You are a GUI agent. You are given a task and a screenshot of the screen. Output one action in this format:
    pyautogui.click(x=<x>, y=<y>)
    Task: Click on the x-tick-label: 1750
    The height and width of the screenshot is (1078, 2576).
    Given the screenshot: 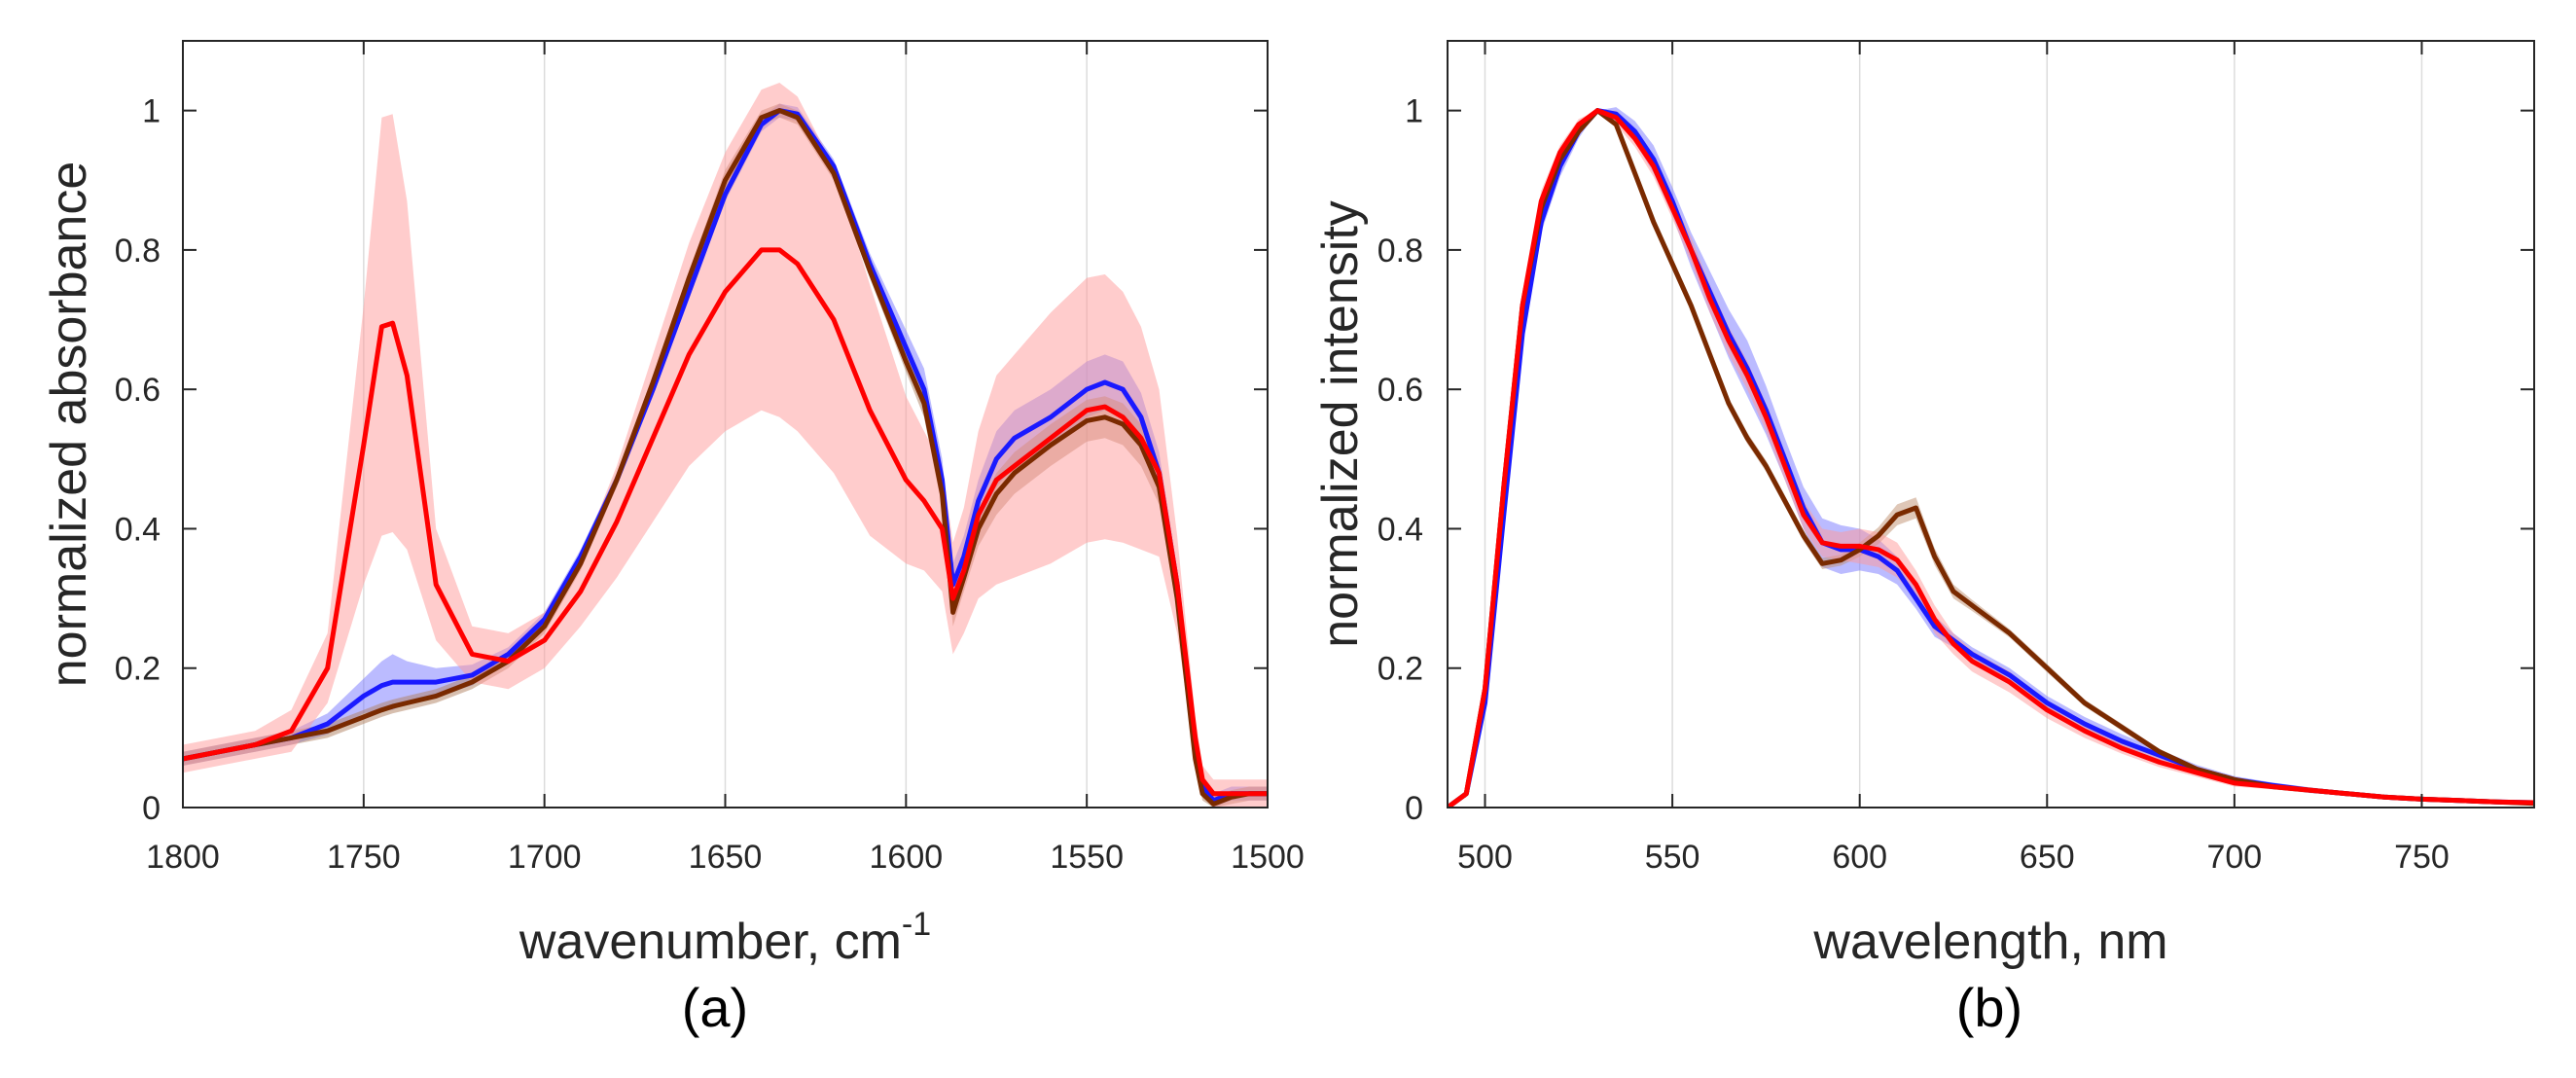 What is the action you would take?
    pyautogui.click(x=364, y=857)
    